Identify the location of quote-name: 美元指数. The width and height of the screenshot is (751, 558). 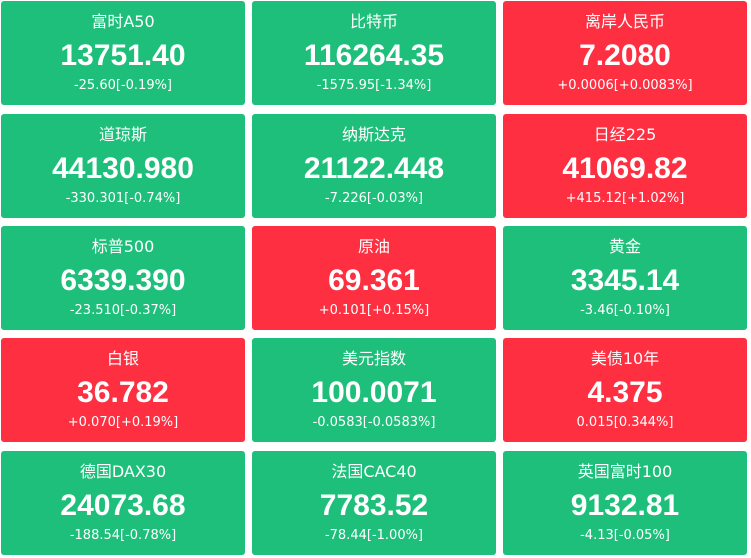
(373, 358).